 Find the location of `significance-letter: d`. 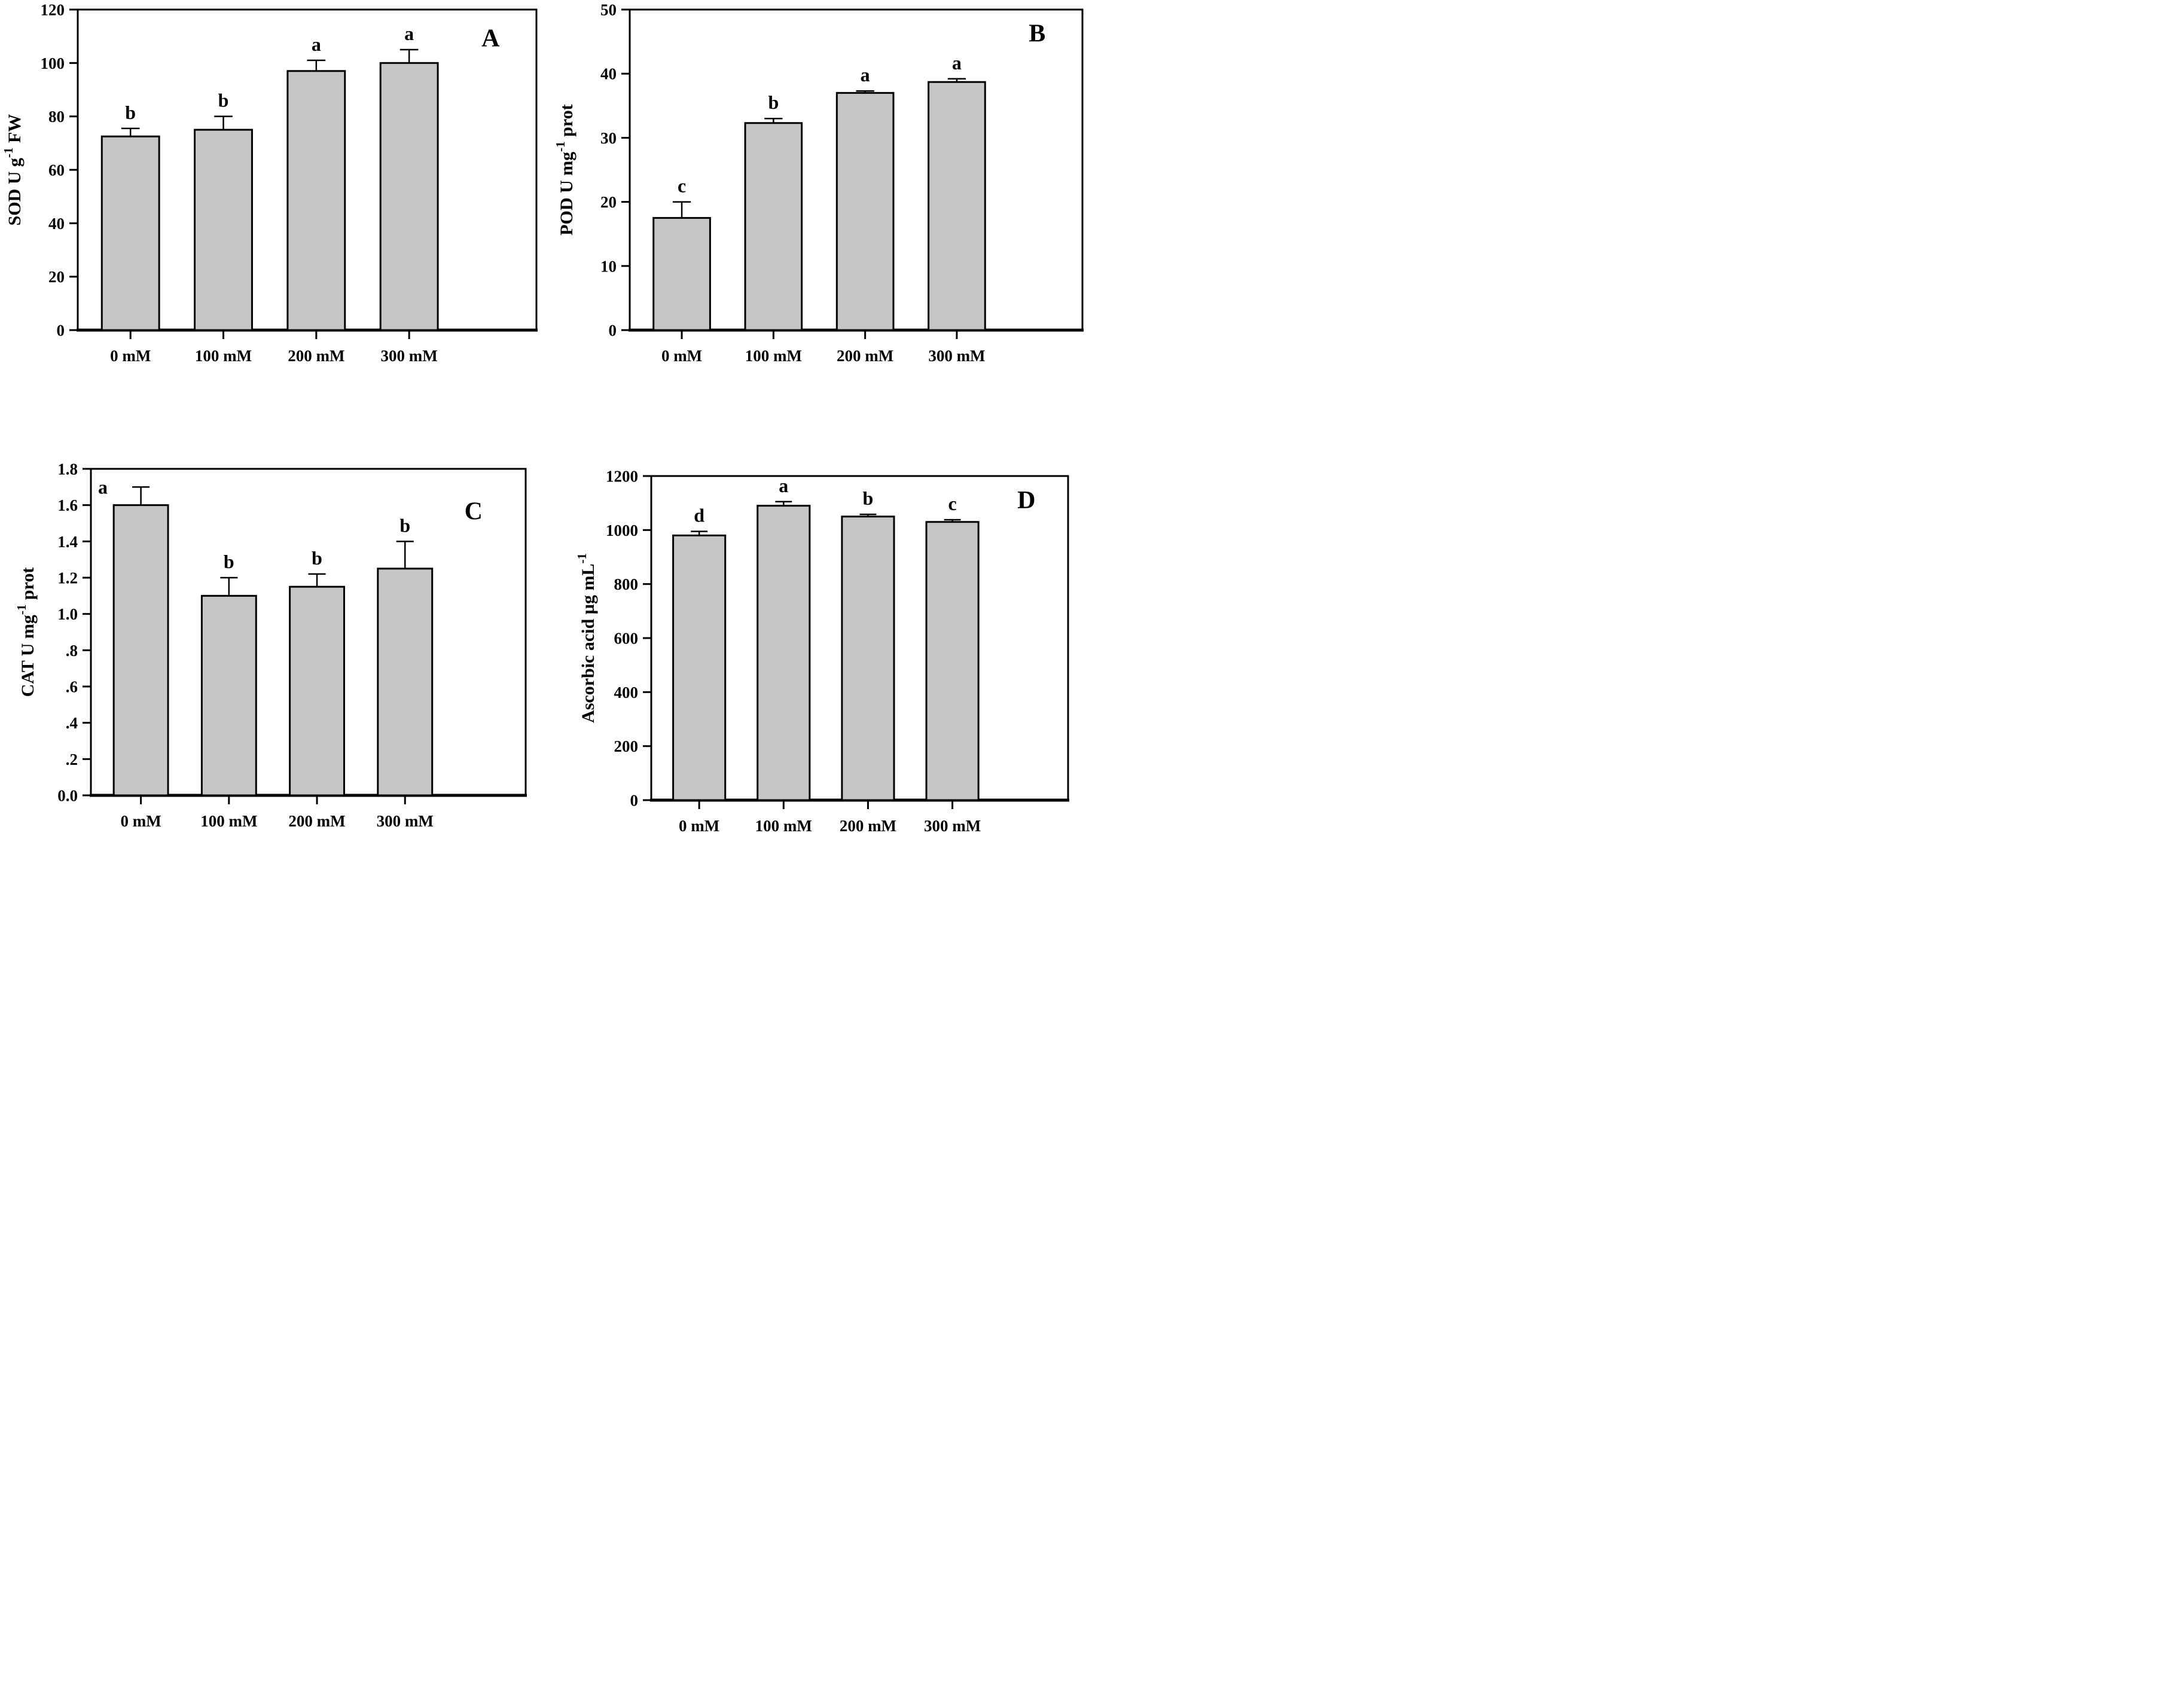

significance-letter: d is located at coordinates (699, 515).